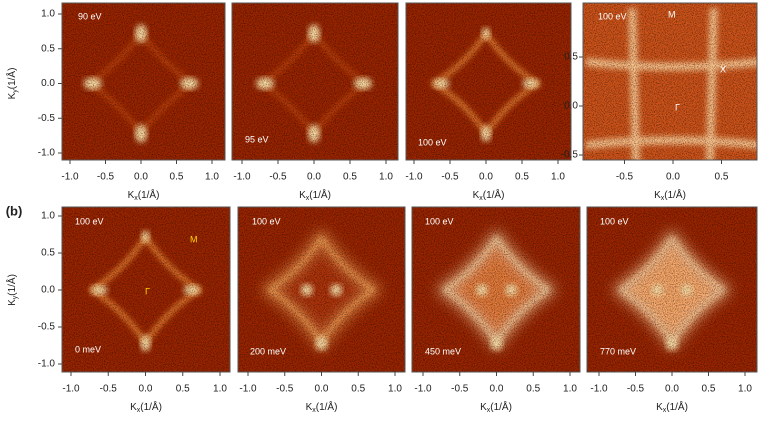 The image size is (760, 421). What do you see at coordinates (257, 139) in the screenshot?
I see `annotation: 95 eV` at bounding box center [257, 139].